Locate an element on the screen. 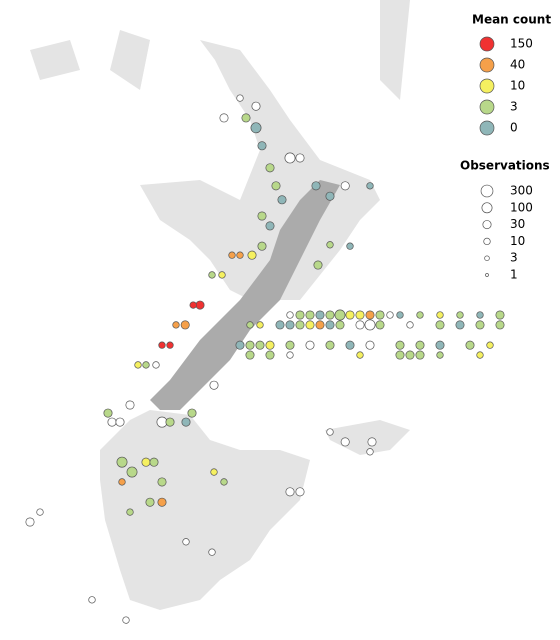 The image size is (560, 640). legend-label: 30 is located at coordinates (517, 224).